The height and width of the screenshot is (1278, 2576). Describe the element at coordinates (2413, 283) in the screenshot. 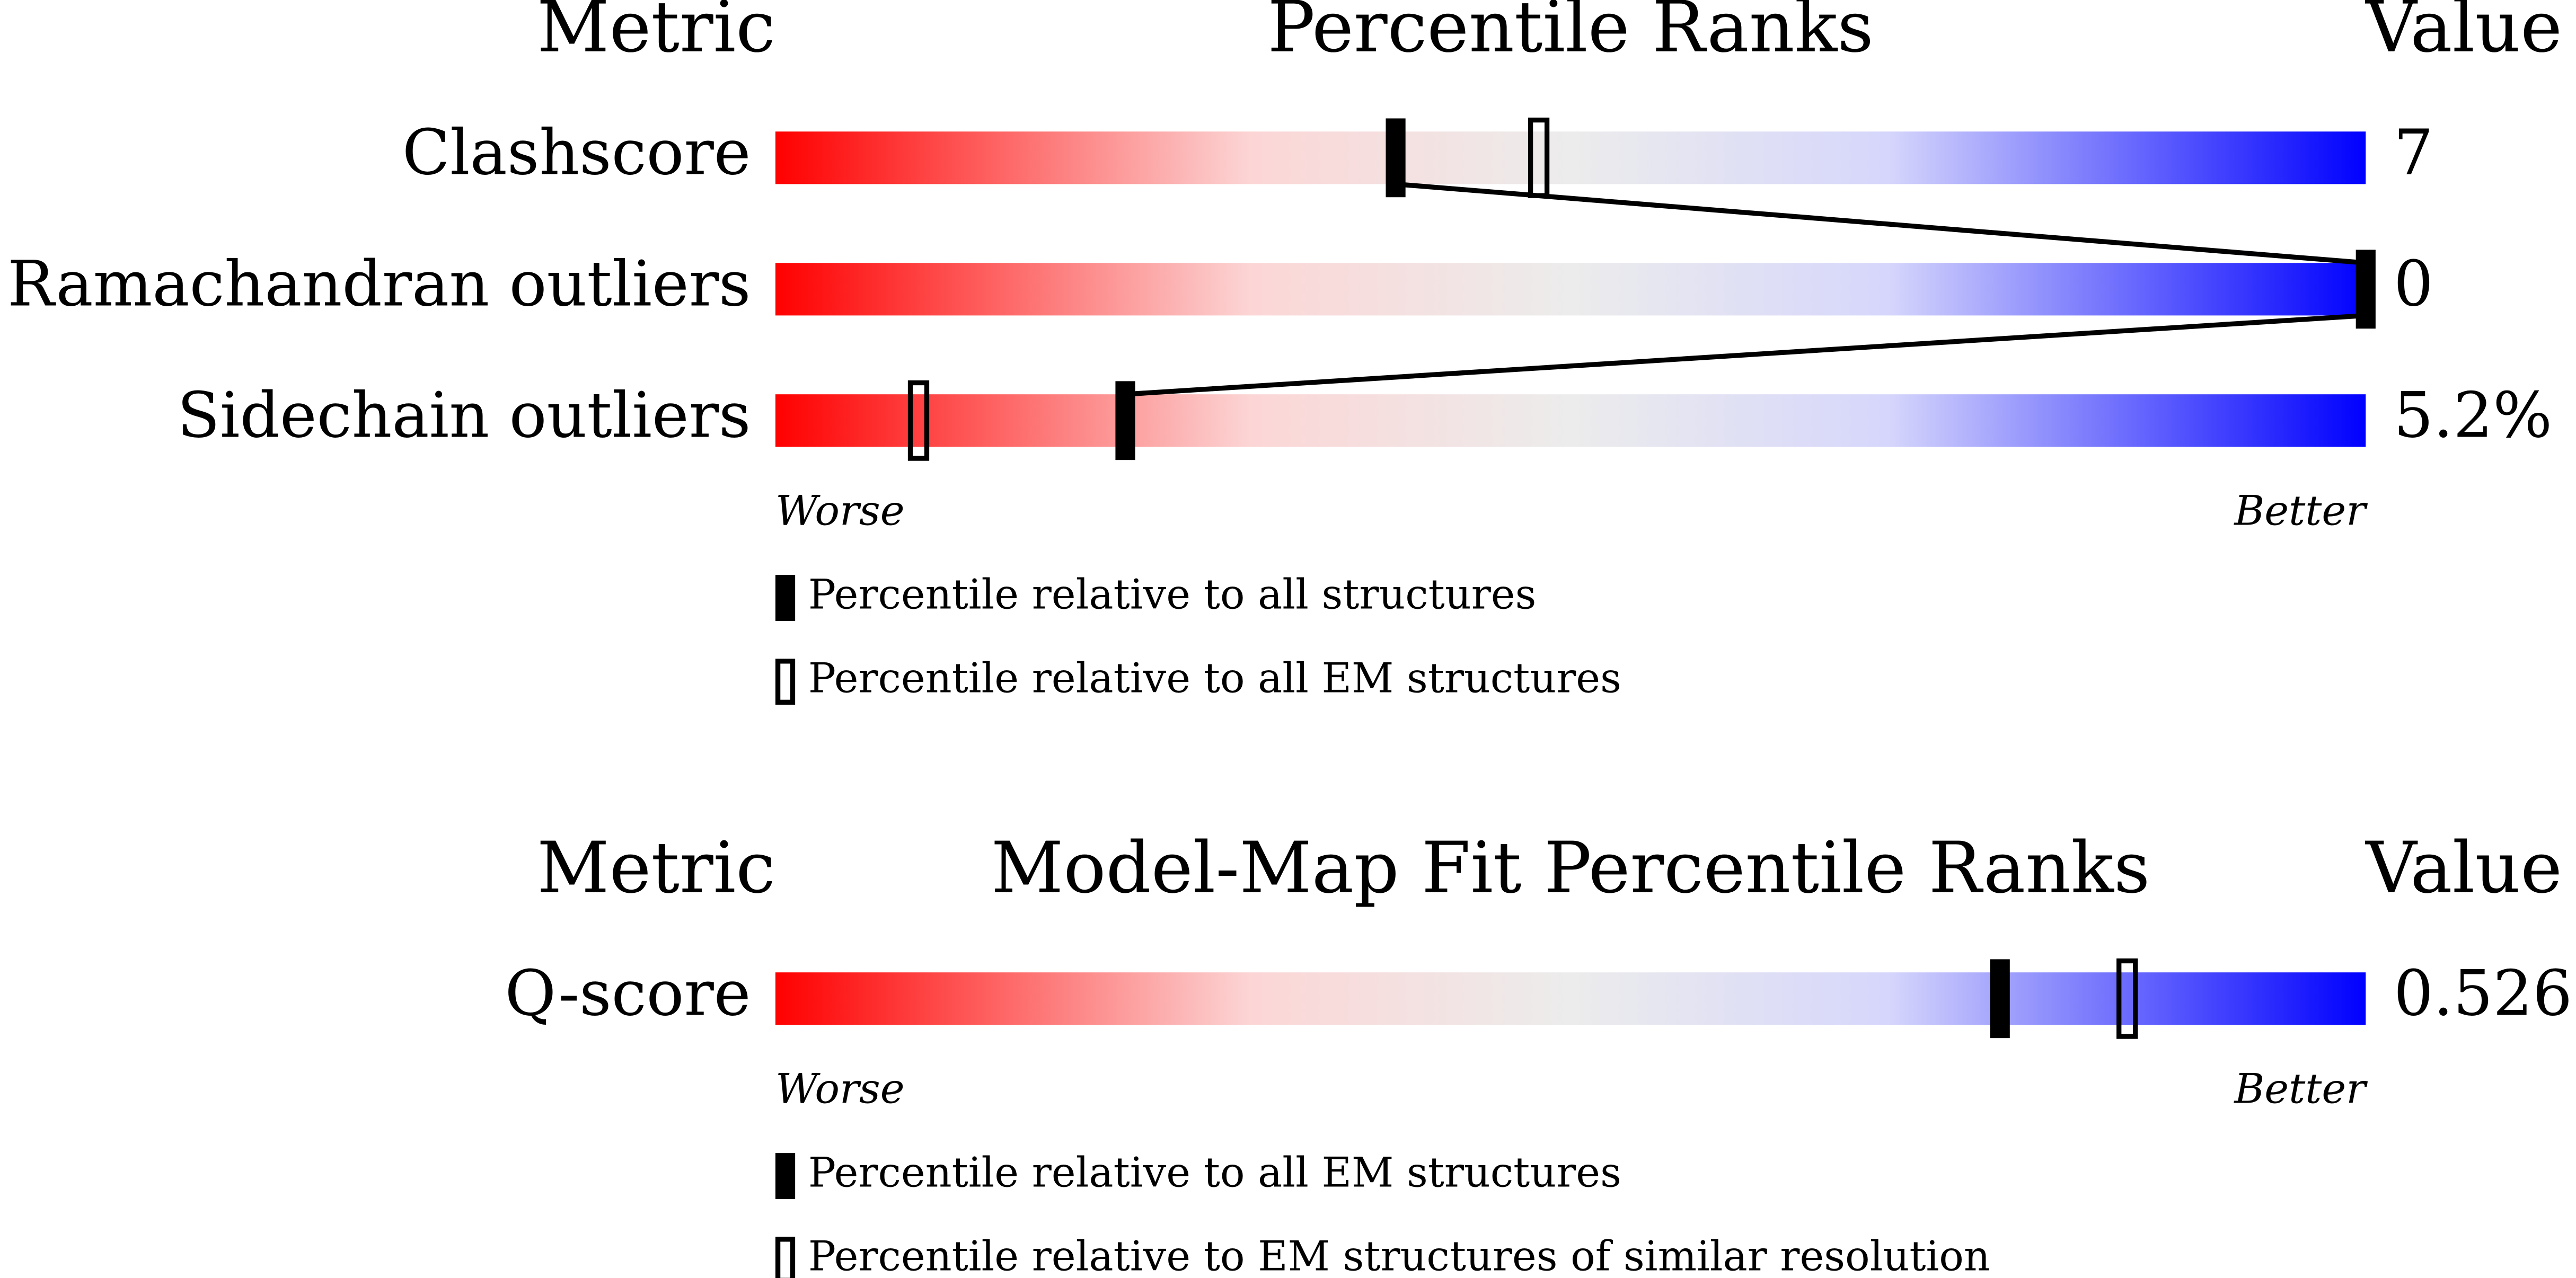

I see `metric-value: 0` at that location.